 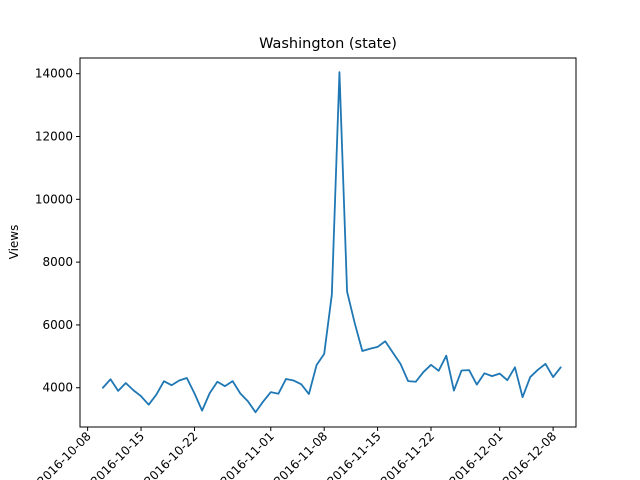 I want to click on y-tick-label: 4000, so click(x=57, y=388).